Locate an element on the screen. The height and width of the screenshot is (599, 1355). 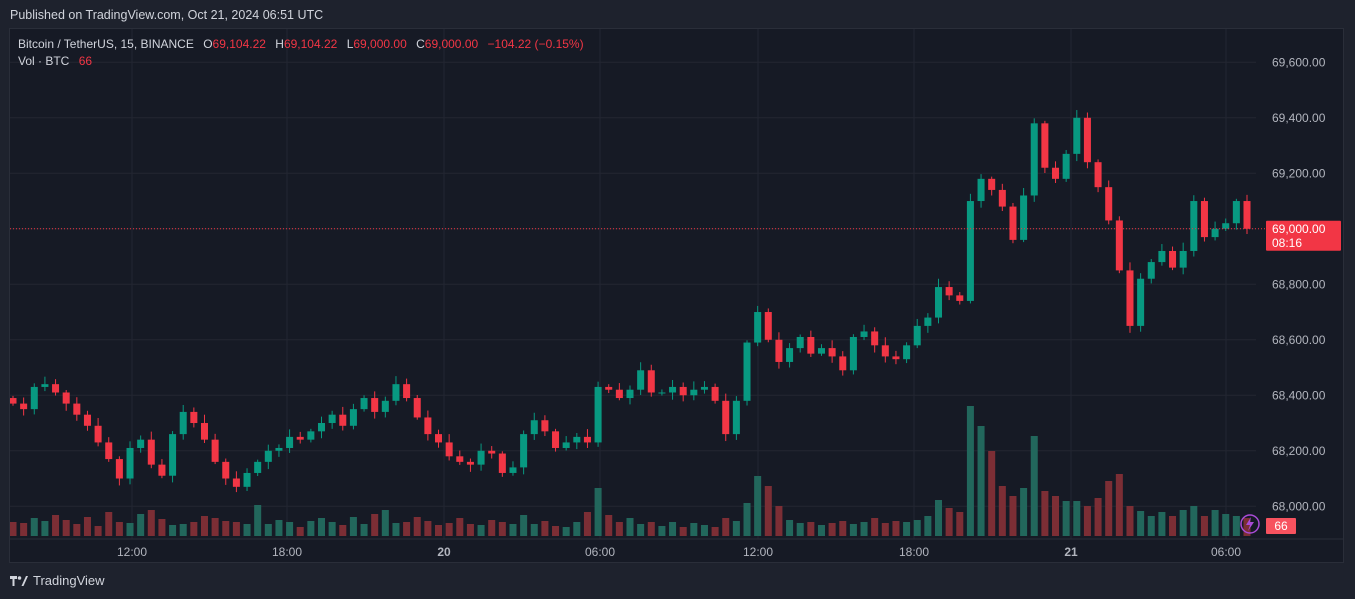
symbol-title: Bitcoin / TetherUS, 15, BINANCE is located at coordinates (106, 44).